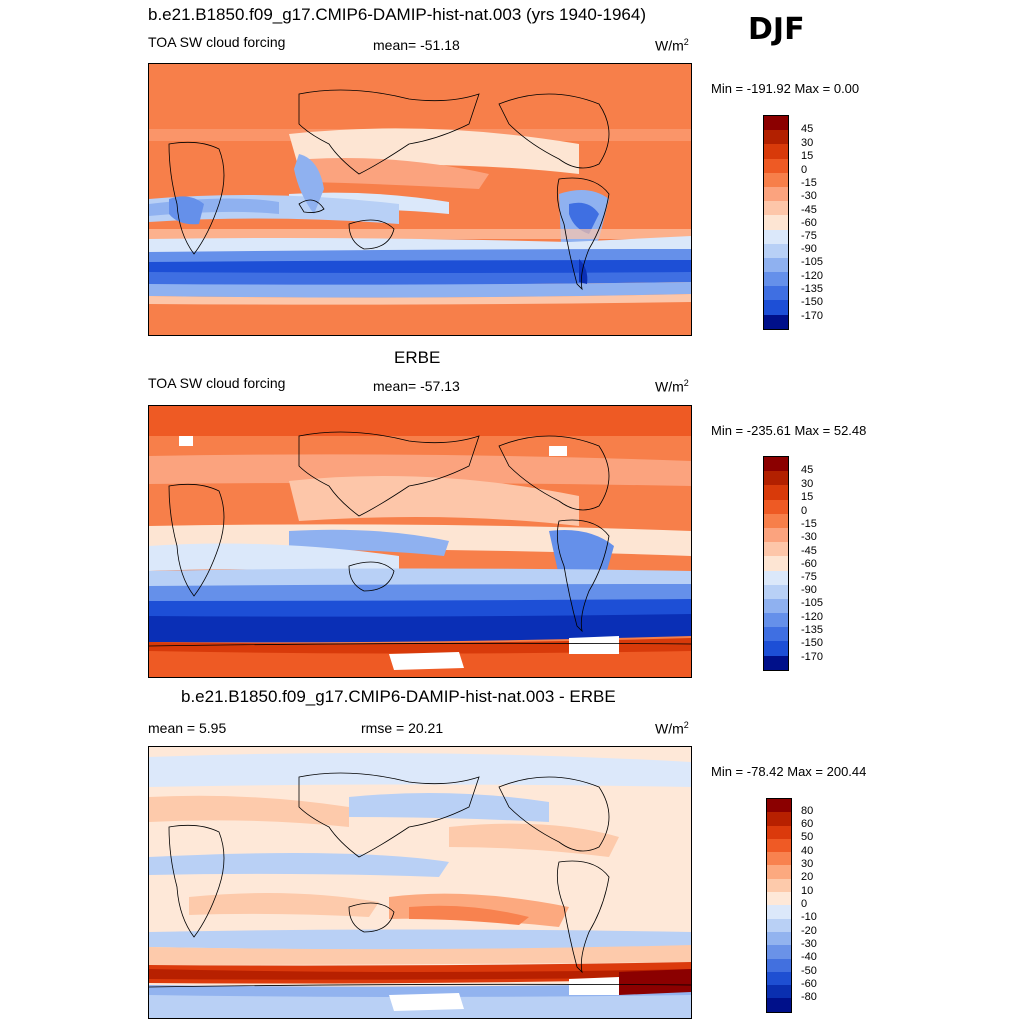 This screenshot has width=1024, height=1024. I want to click on panel2-units: W/m2, so click(672, 386).